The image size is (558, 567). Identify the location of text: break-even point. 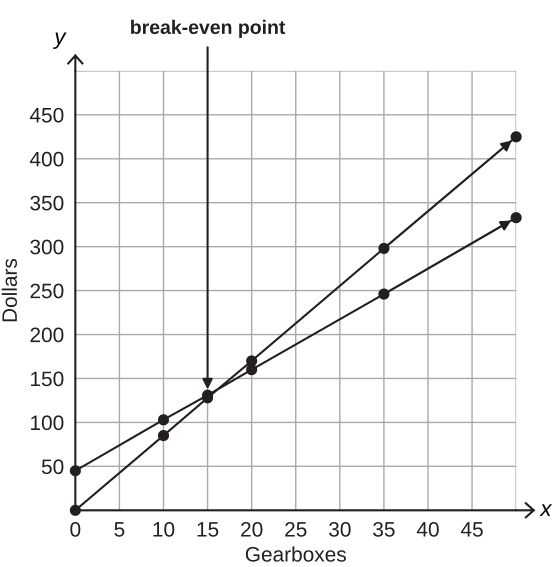
(208, 29).